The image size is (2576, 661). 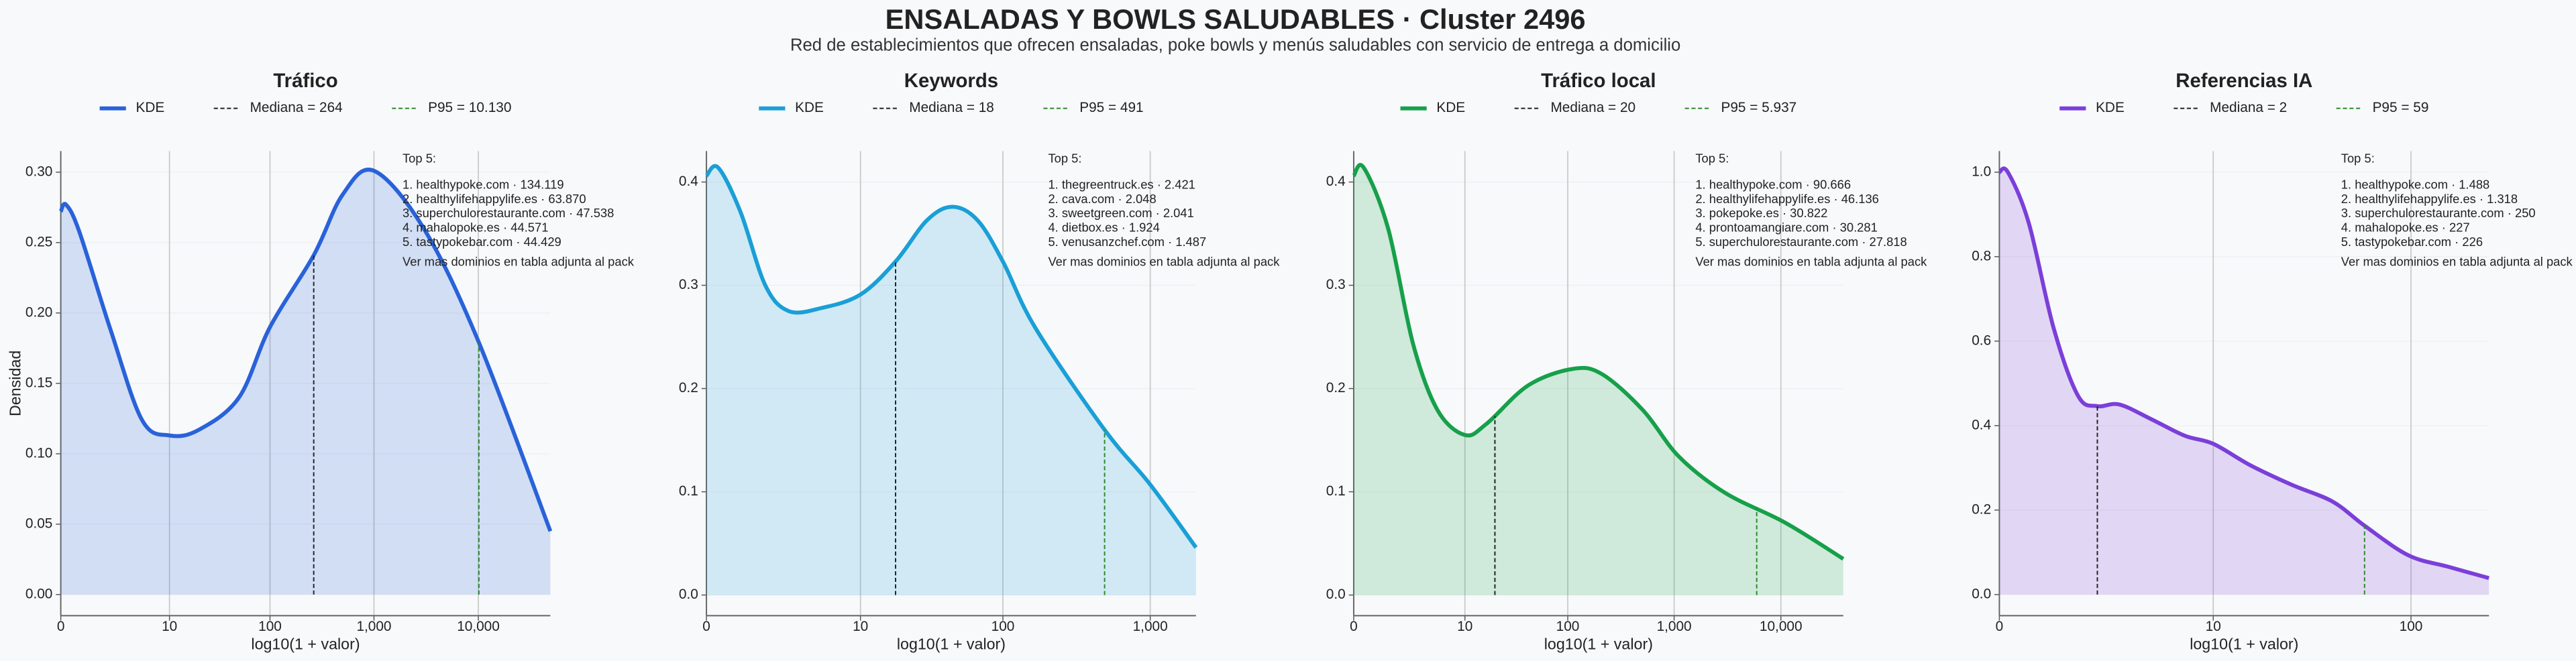 I want to click on legend-label: Mediana = 18, so click(x=951, y=107).